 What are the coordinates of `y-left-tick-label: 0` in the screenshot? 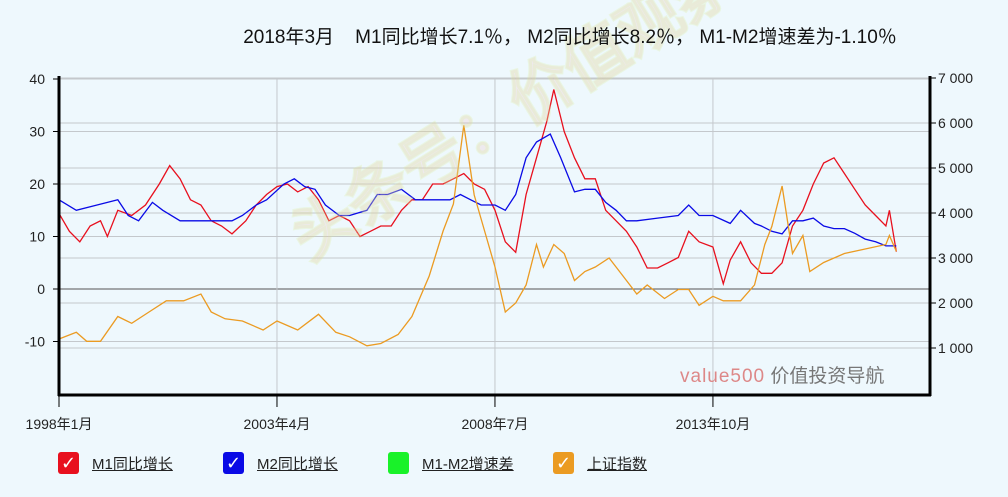 It's located at (41, 289).